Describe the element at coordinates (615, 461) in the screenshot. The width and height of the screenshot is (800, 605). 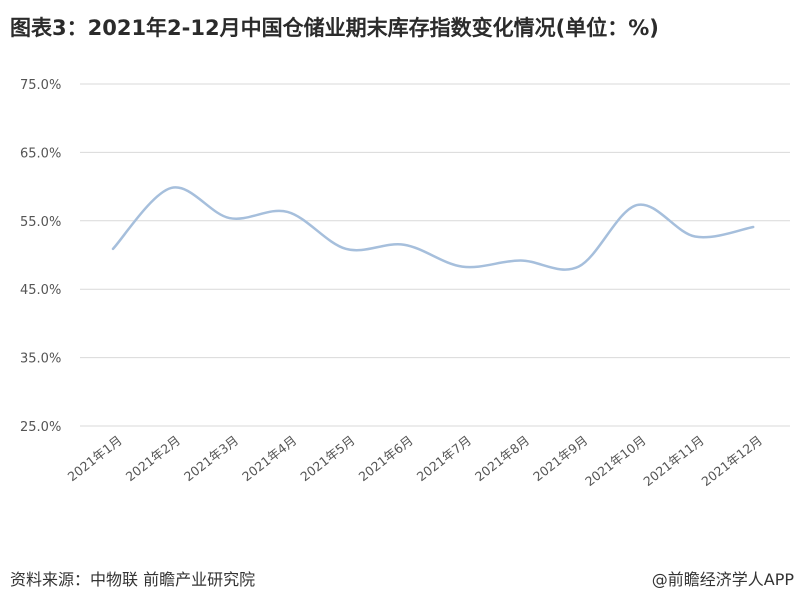
I see `x-tick-label: 2021年10月` at that location.